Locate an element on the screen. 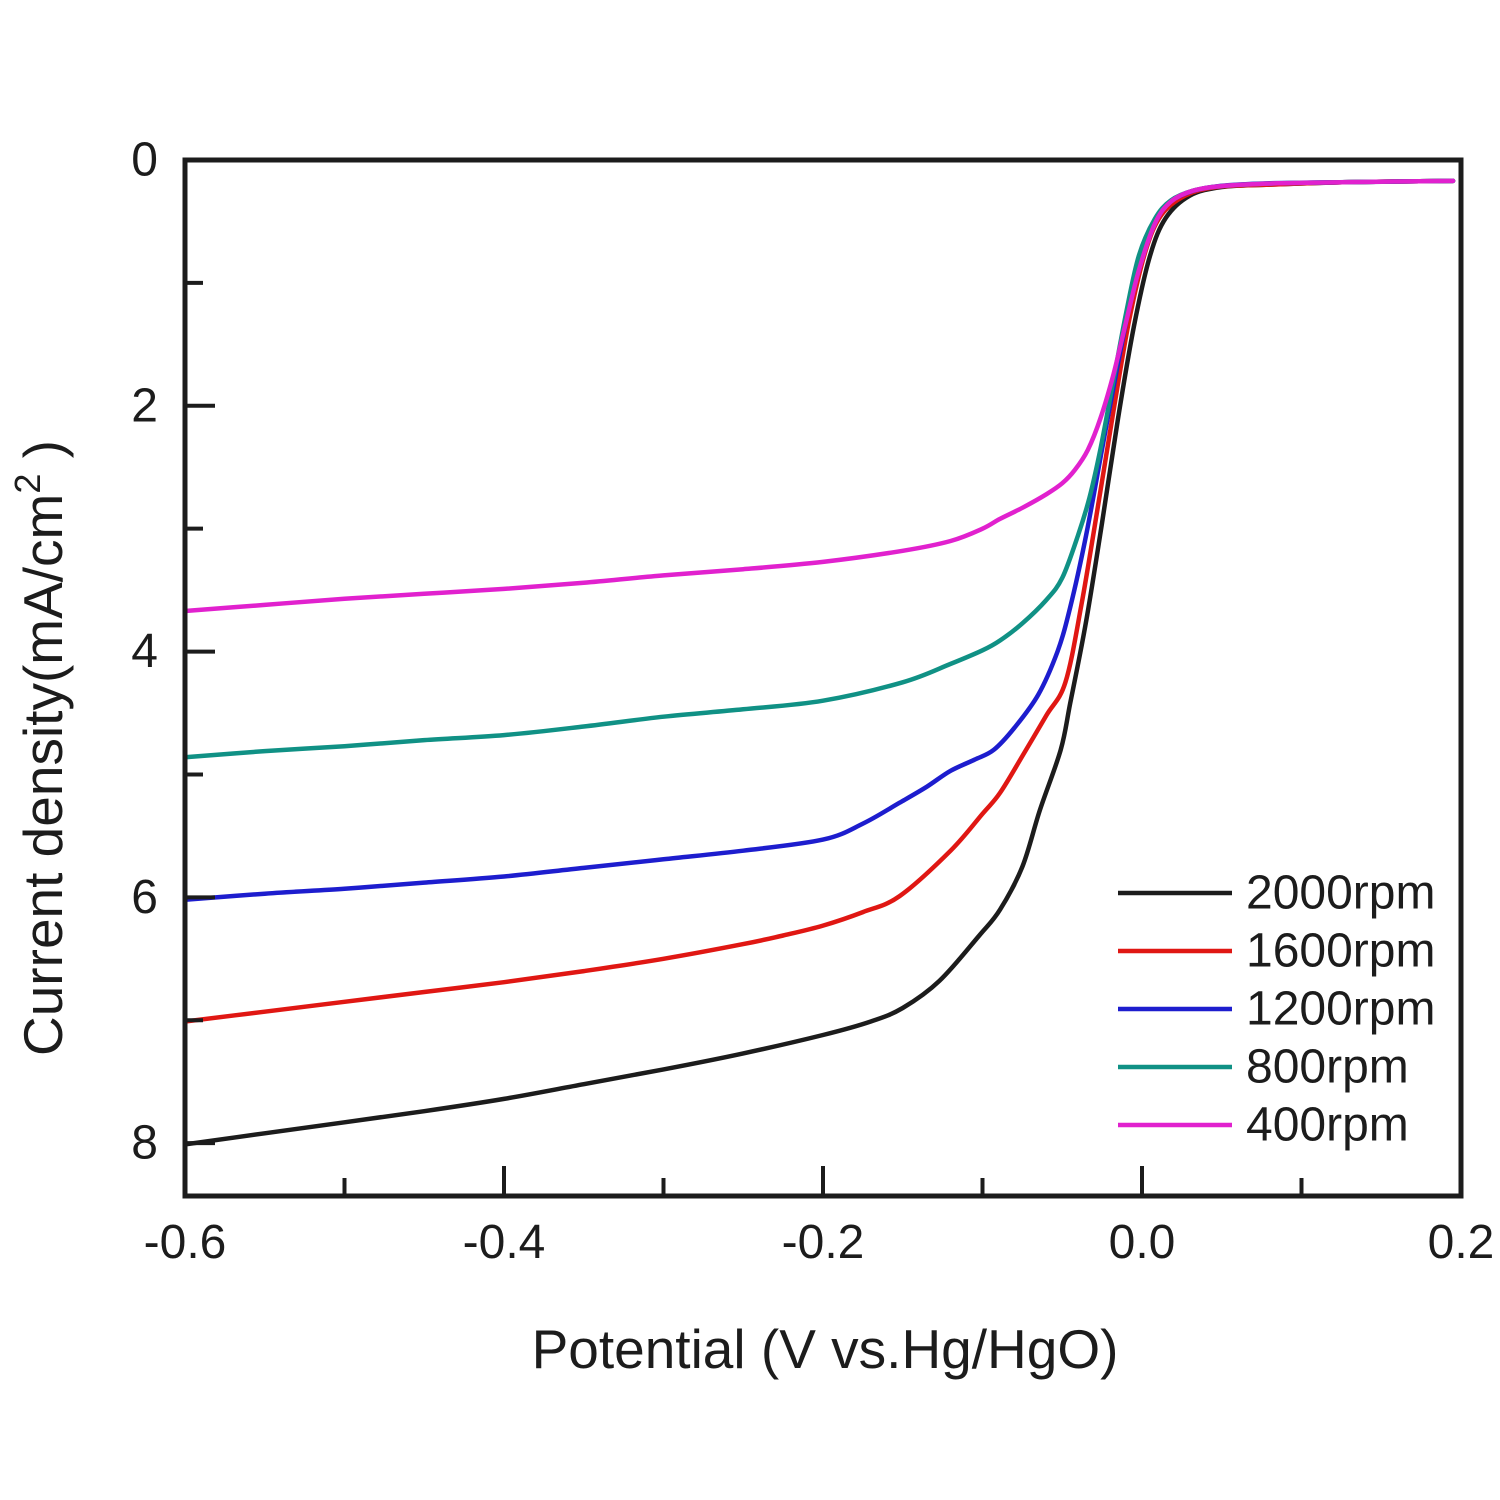  legend-label-1600rpm: 1600rpm is located at coordinates (1340, 951).